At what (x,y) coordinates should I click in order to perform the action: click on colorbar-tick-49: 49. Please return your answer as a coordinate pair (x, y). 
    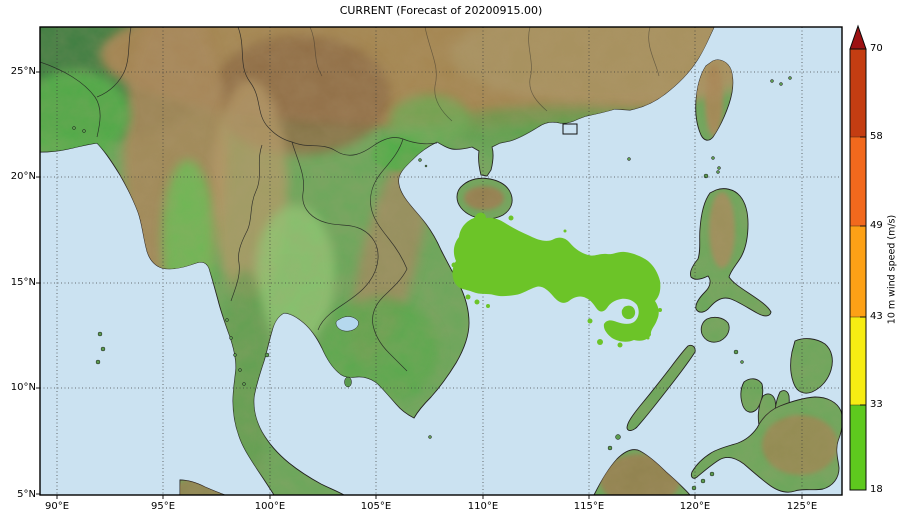
    Looking at the image, I should click on (876, 225).